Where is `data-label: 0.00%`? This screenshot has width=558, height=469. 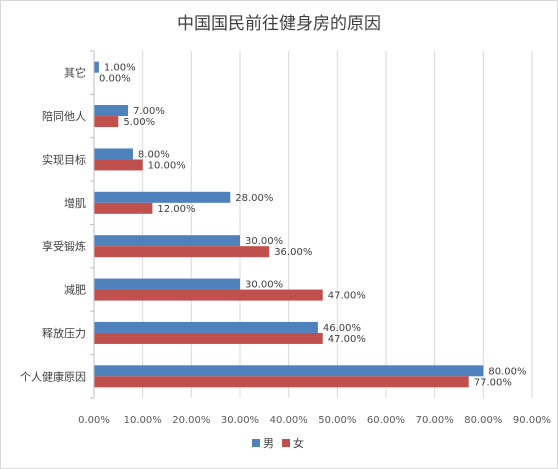 data-label: 0.00% is located at coordinates (115, 79).